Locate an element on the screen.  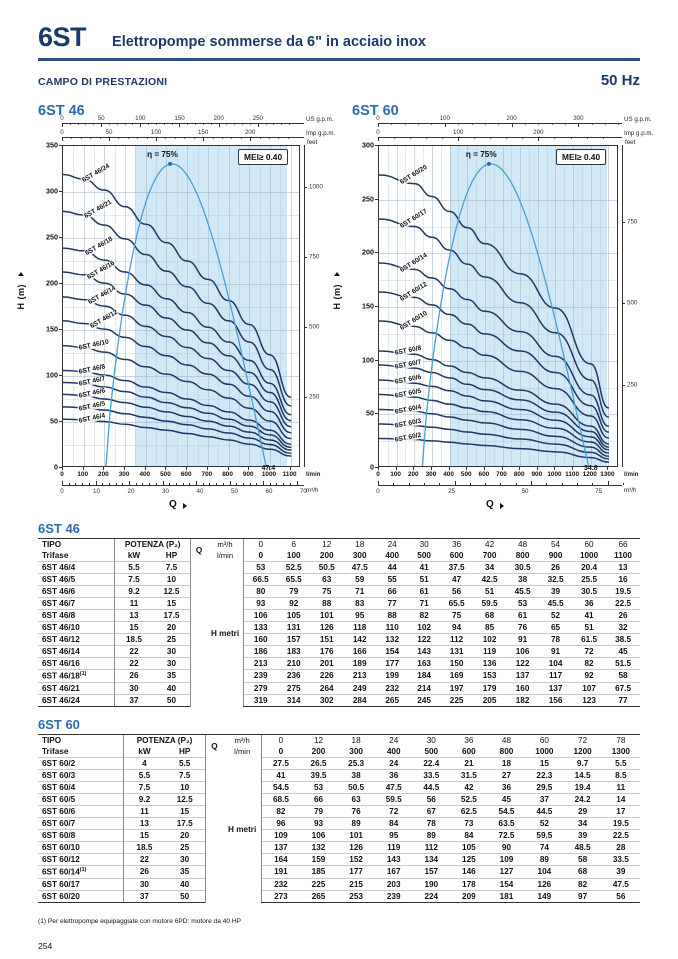
h-value: 45.5 is located at coordinates (523, 591).